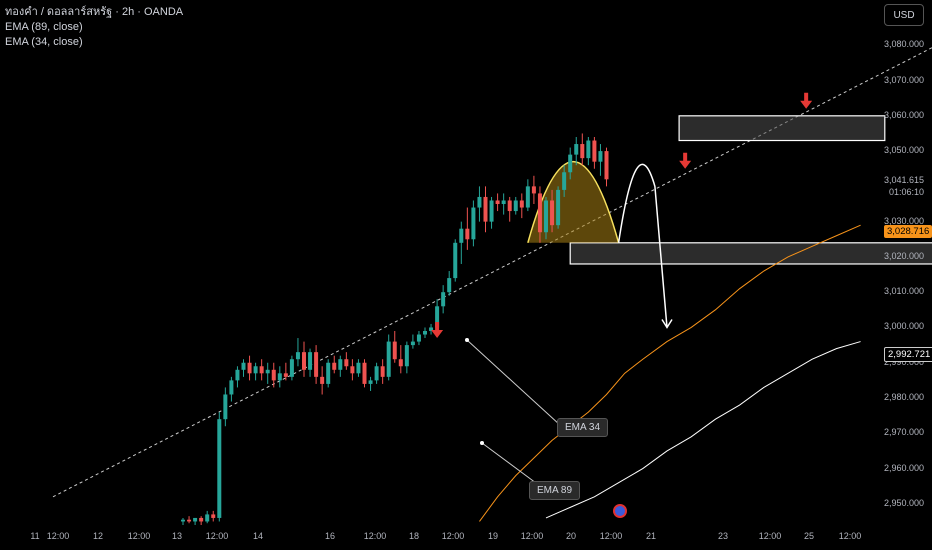 This screenshot has width=932, height=550. What do you see at coordinates (511, 464) in the screenshot?
I see `ema89-connector` at bounding box center [511, 464].